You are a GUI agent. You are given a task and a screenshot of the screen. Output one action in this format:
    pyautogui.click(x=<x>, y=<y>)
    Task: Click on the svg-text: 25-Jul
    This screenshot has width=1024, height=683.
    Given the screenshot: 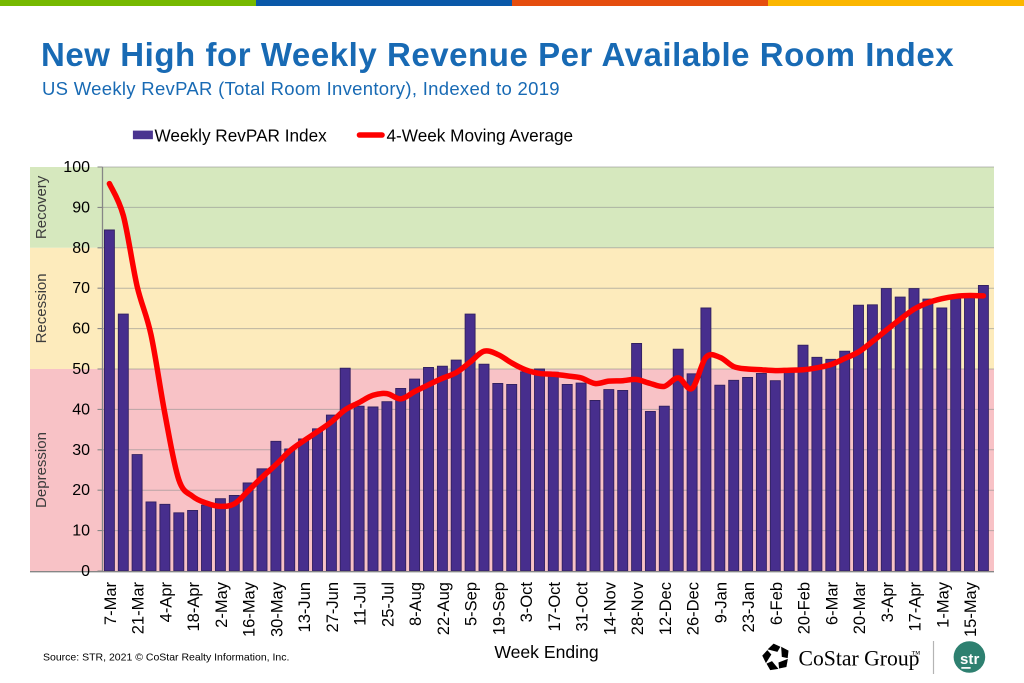 What is the action you would take?
    pyautogui.click(x=388, y=604)
    